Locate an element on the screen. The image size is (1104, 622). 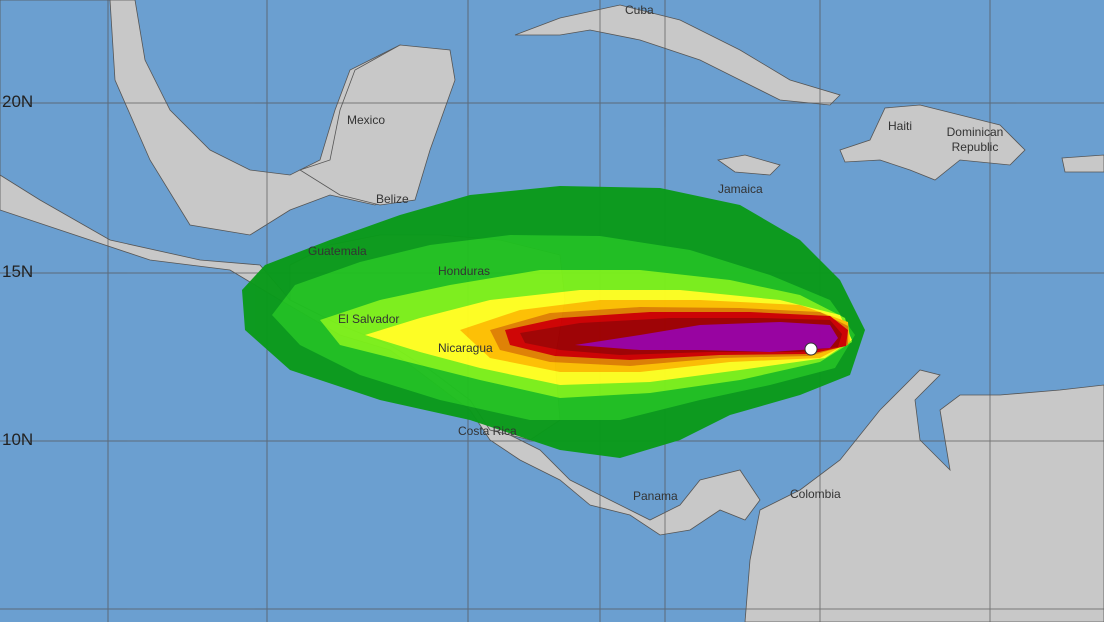
country-label-cuba: Cuba is located at coordinates (639, 10).